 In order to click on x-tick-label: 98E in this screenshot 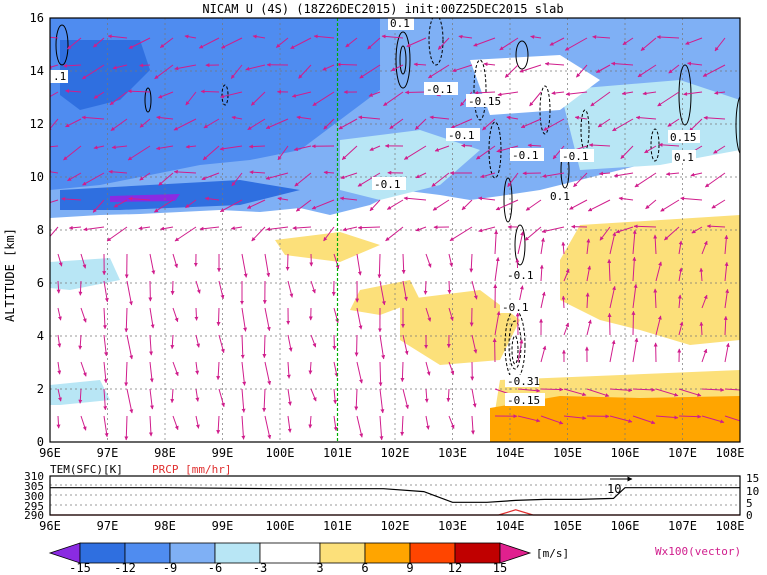, I will do `click(165, 453)`.